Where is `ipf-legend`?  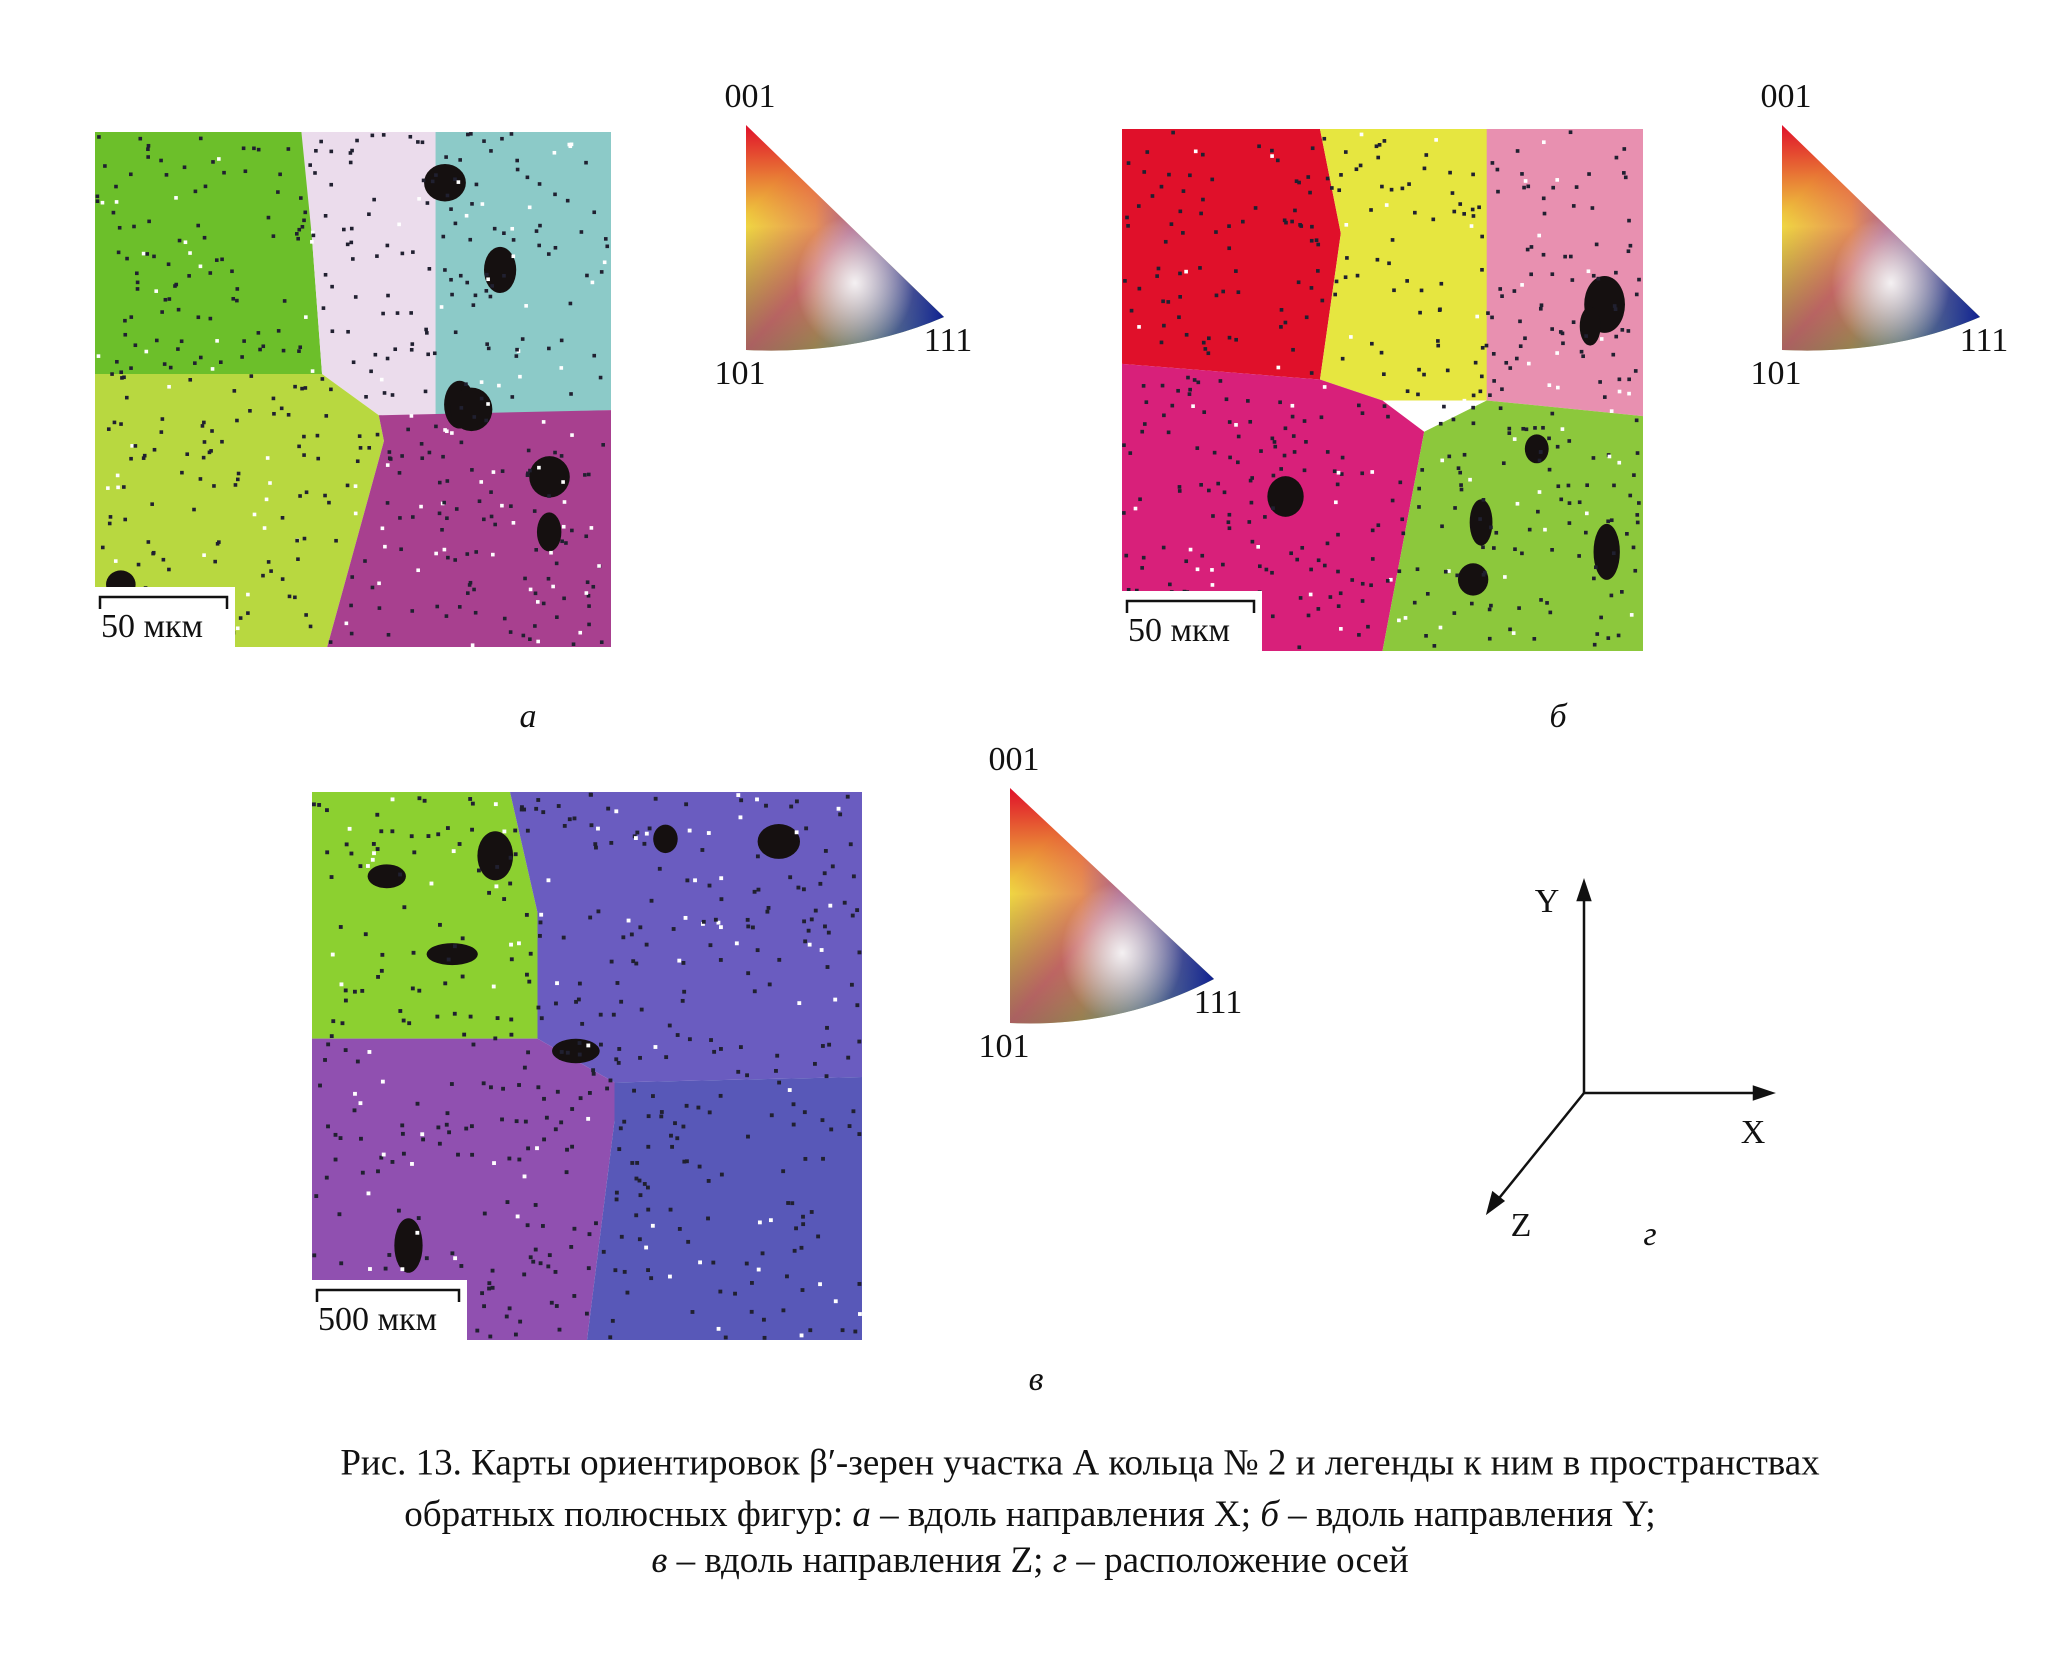
ipf-legend is located at coordinates (1881, 238).